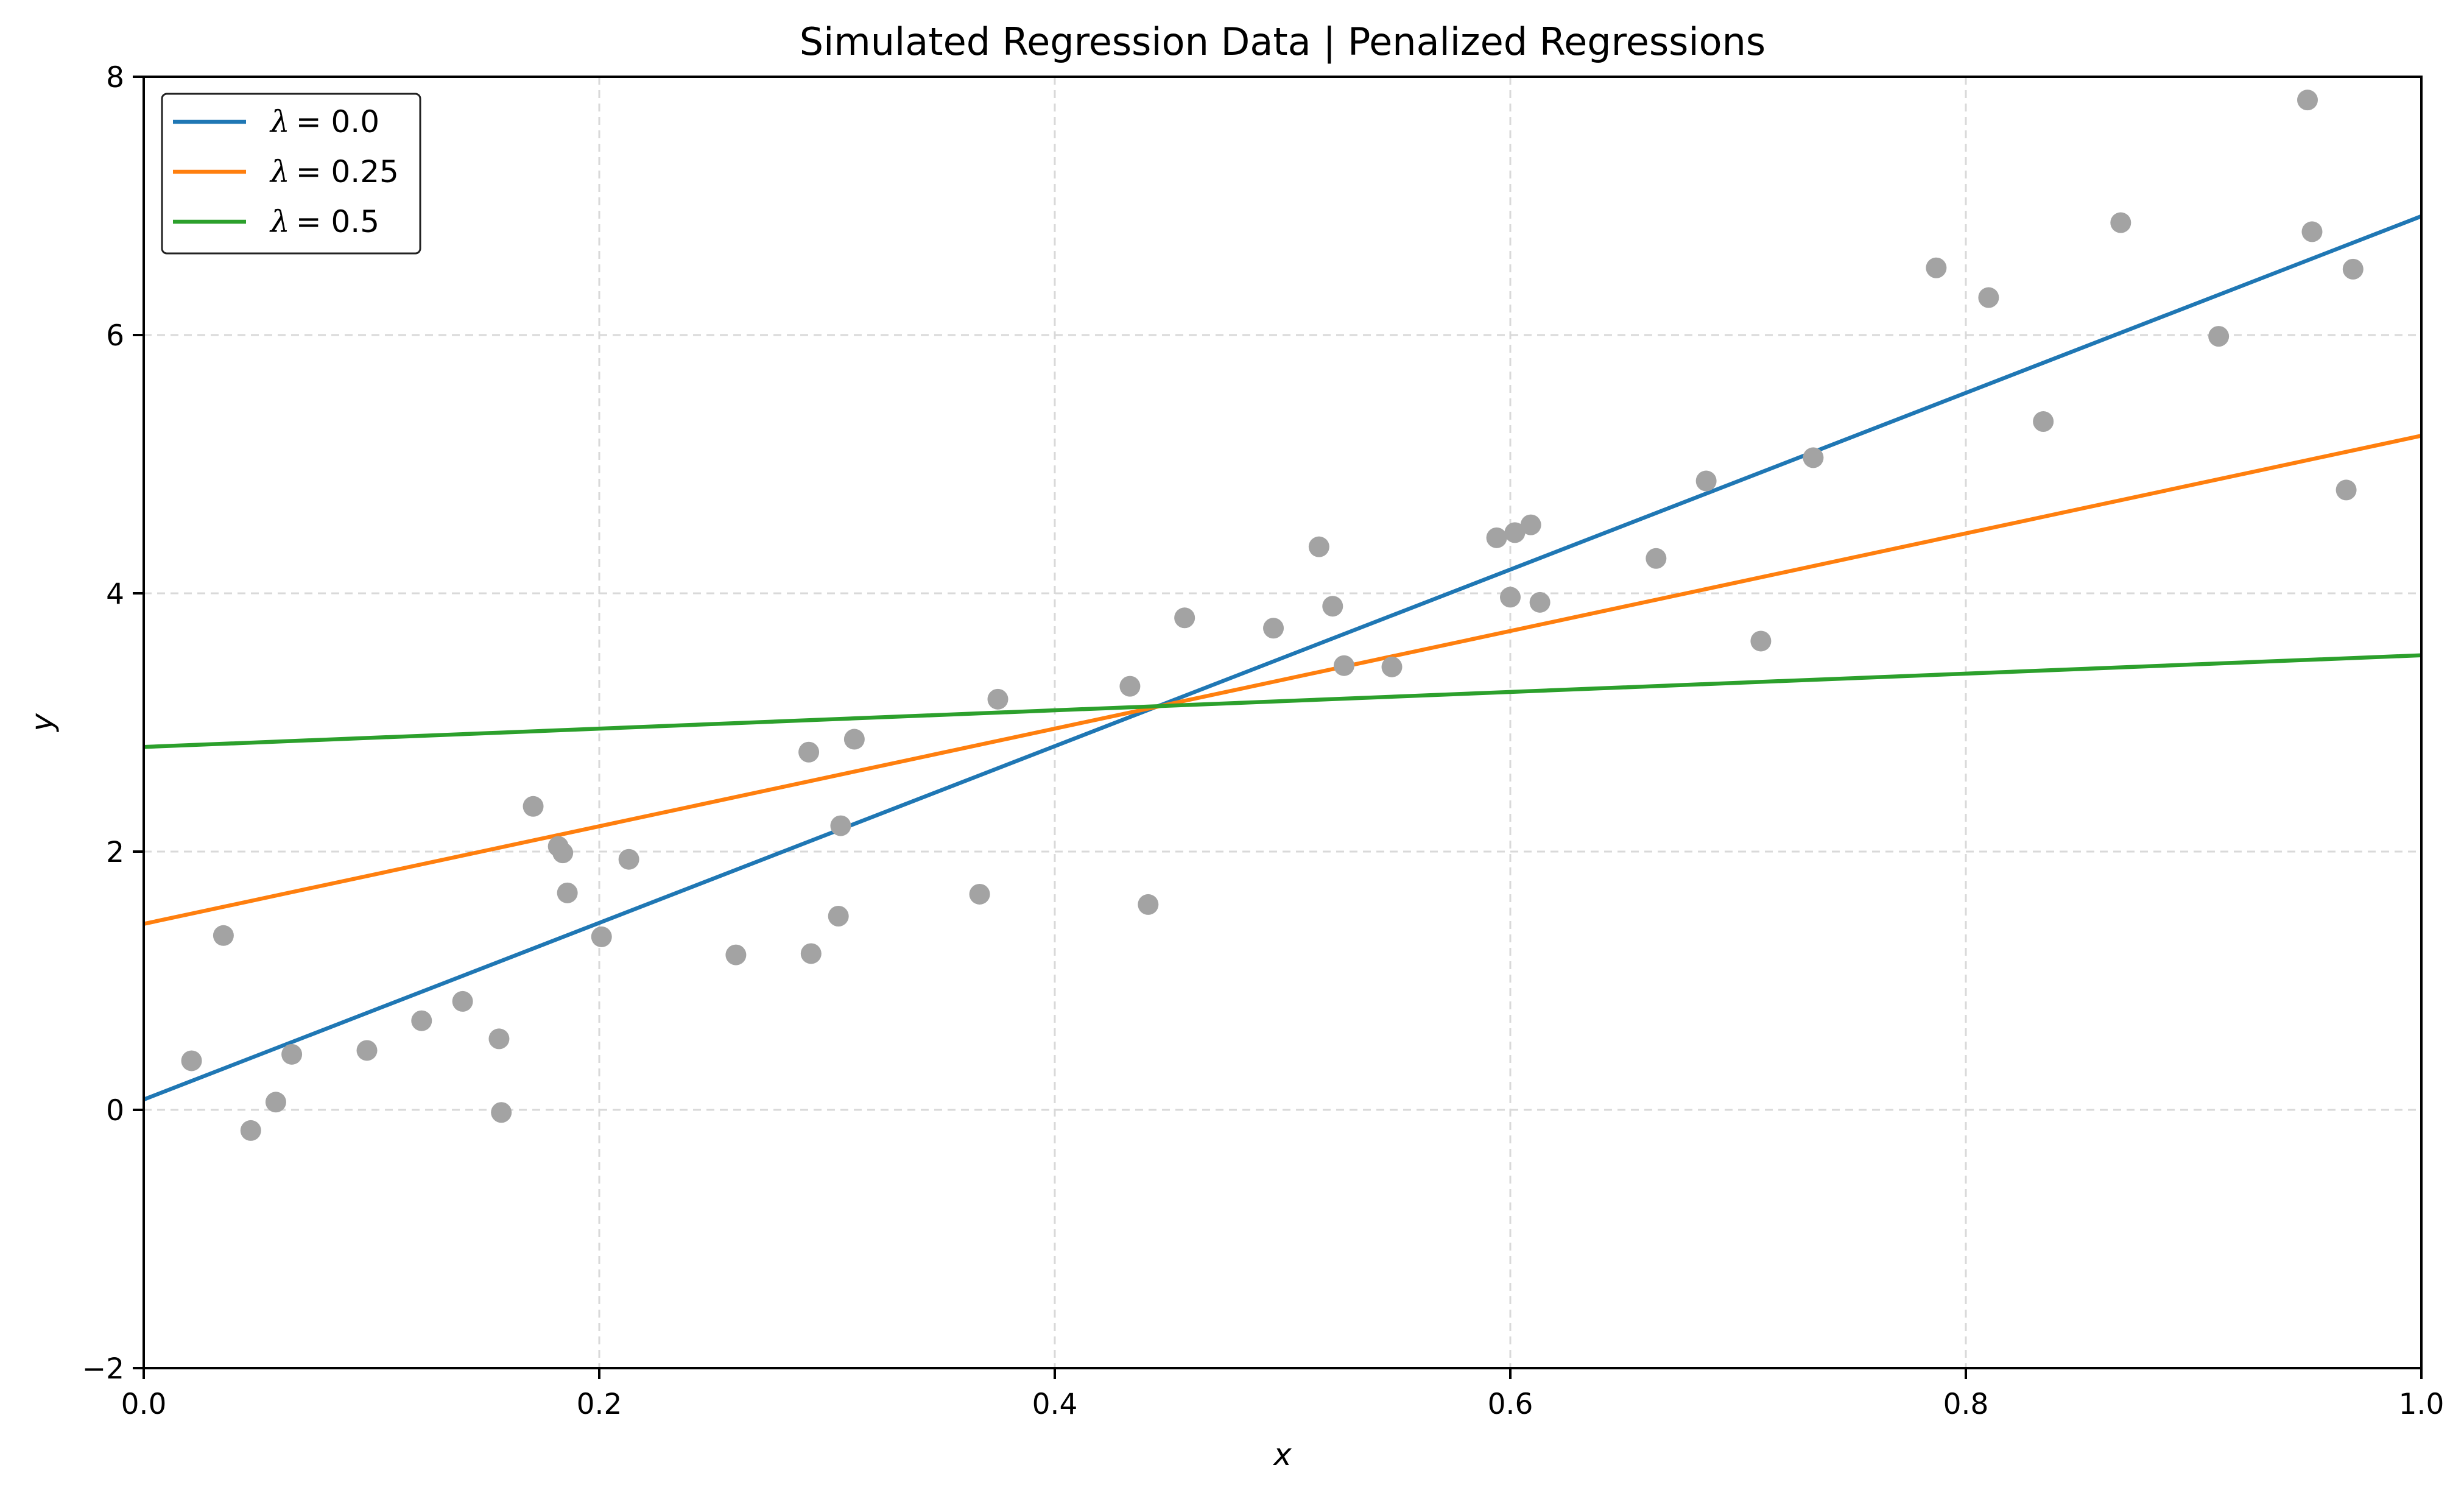  I want to click on y-tick-label-4: 6, so click(115, 336).